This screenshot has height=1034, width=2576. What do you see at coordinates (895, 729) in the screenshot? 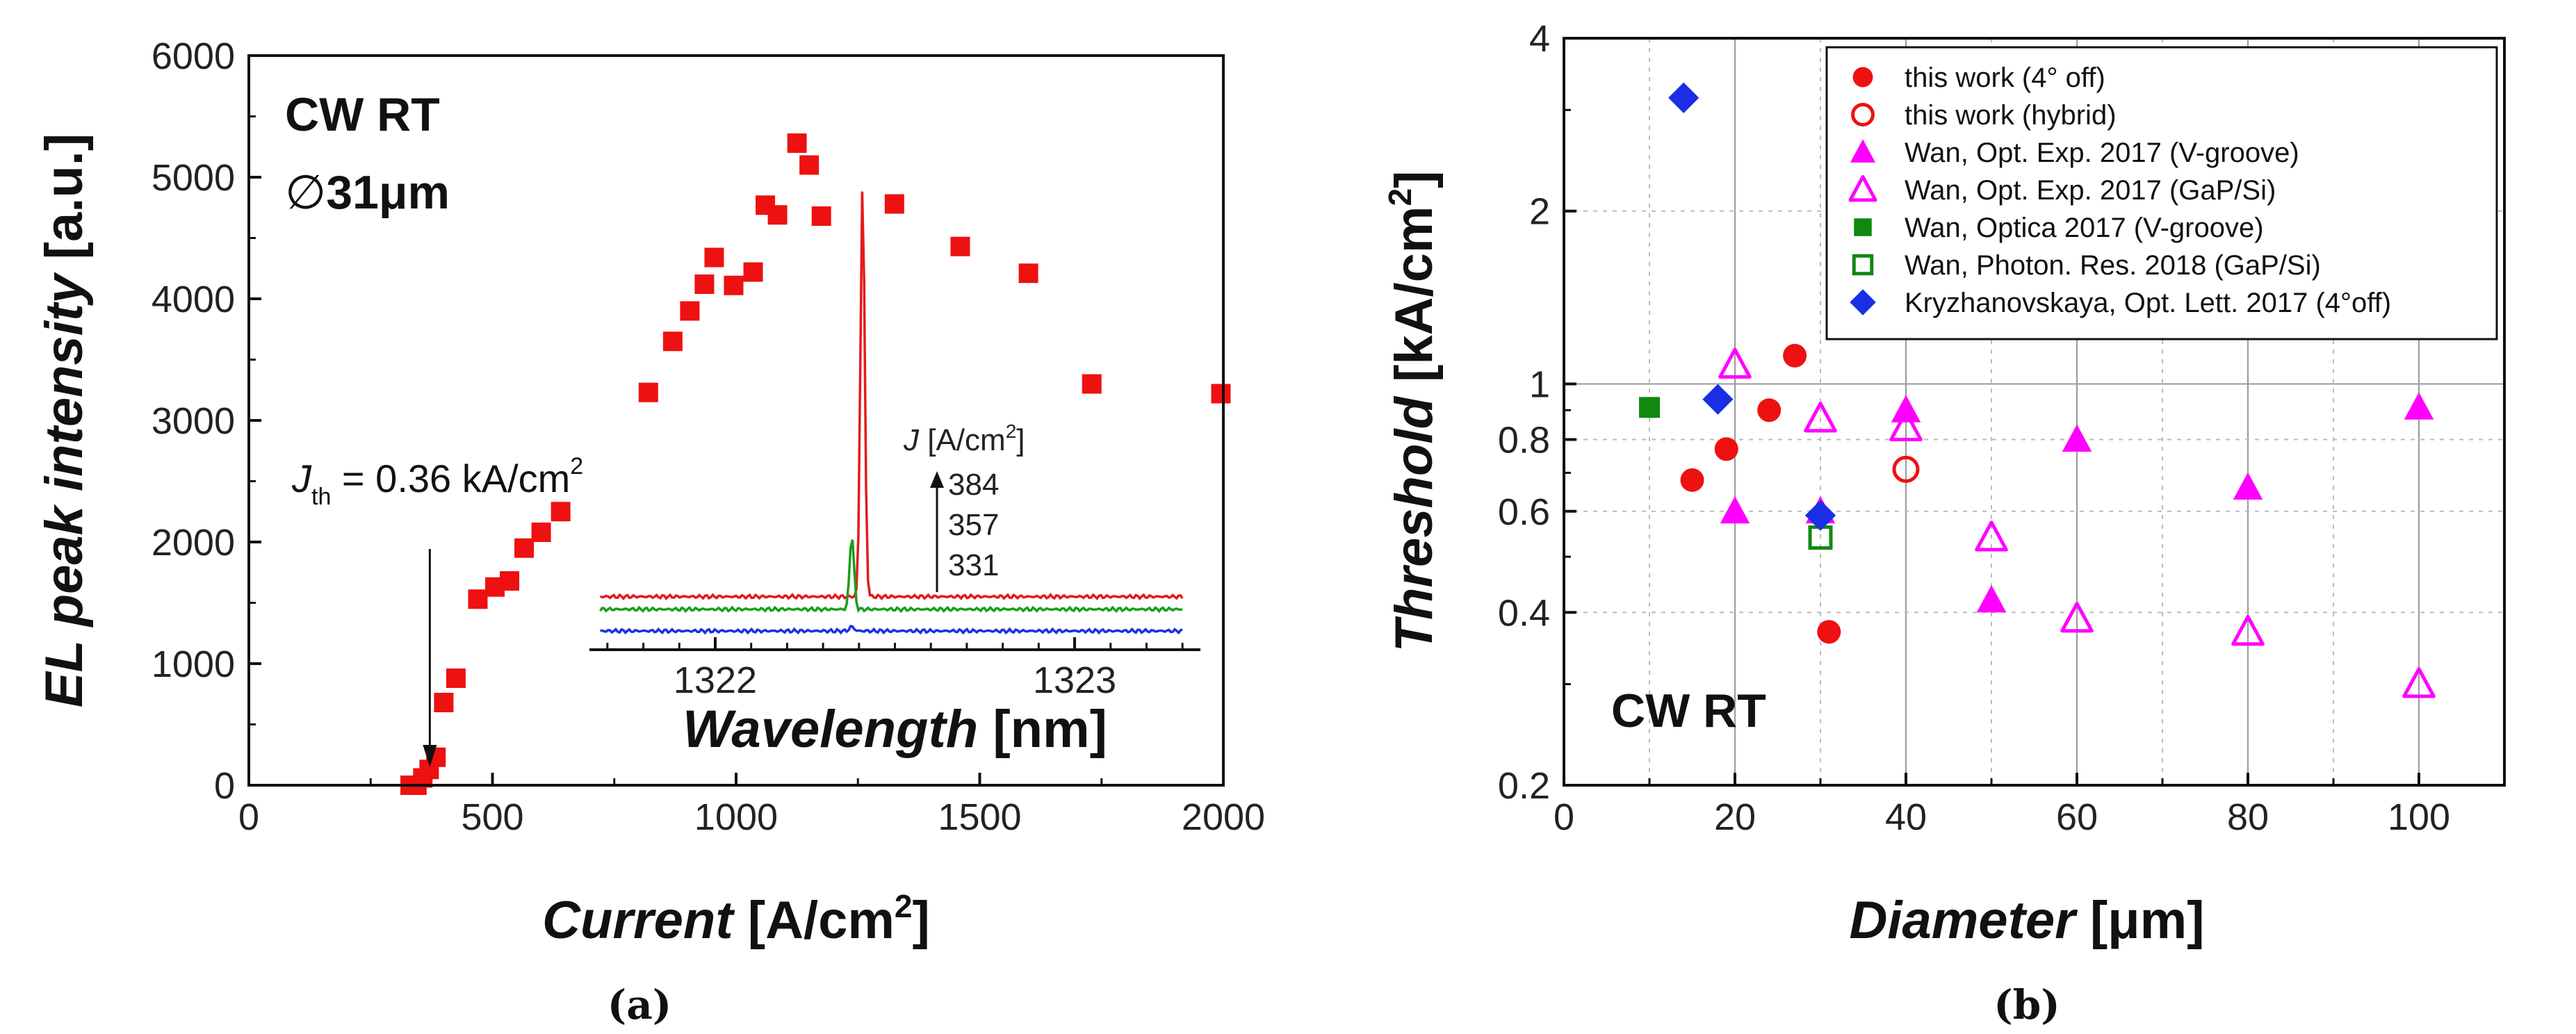
I see `inset-x-axis-label: Wavelength [nm]` at bounding box center [895, 729].